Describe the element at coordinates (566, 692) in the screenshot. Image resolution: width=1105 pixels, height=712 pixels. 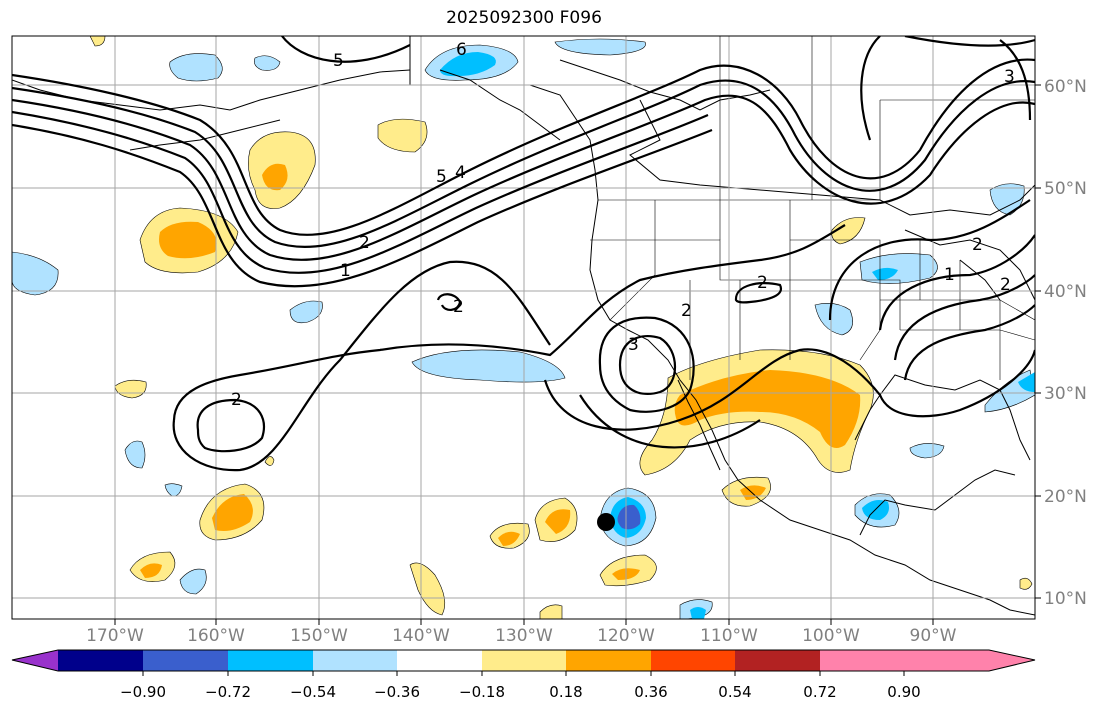
I see `colorbar-tick-label: 0.18` at that location.